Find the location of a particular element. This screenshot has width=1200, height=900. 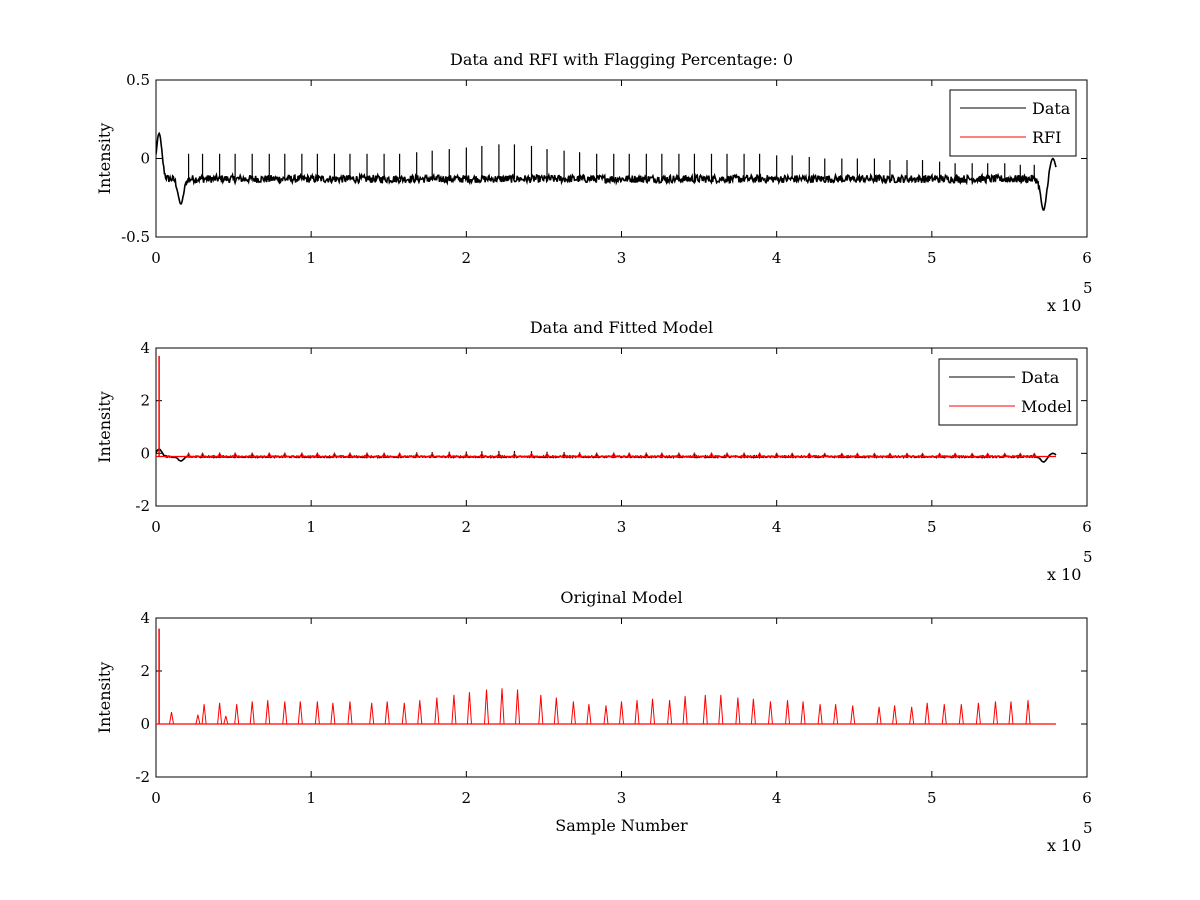

subplot-title: Data and Fitted Model is located at coordinates (621, 327).